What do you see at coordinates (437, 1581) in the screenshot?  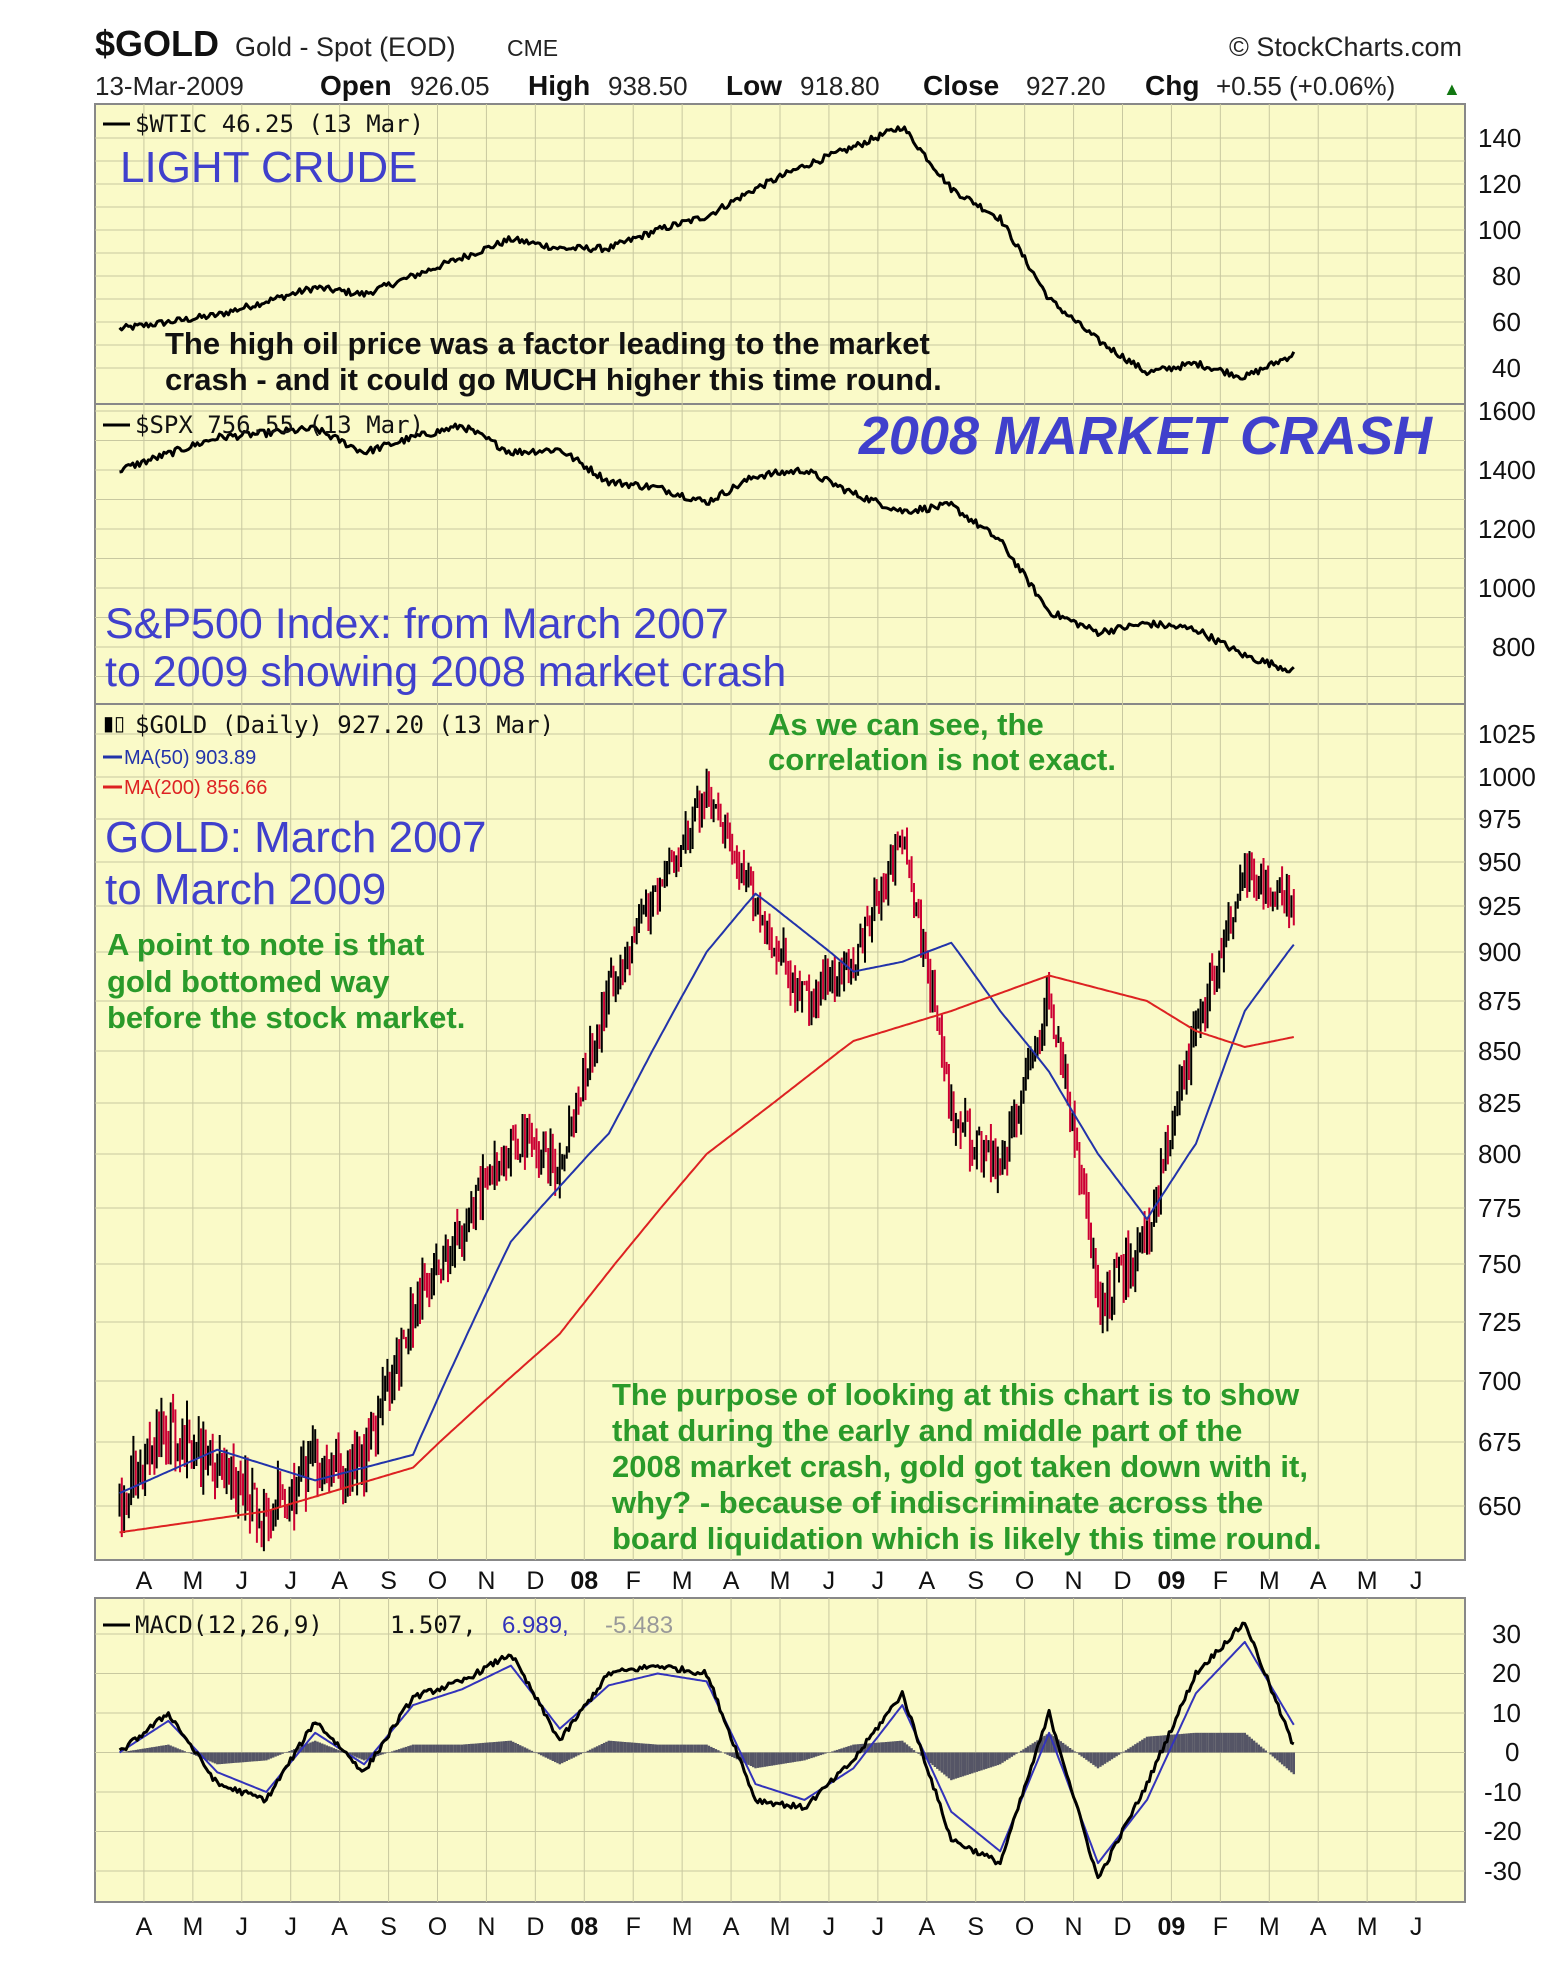 I see `x-label-top-6: O` at bounding box center [437, 1581].